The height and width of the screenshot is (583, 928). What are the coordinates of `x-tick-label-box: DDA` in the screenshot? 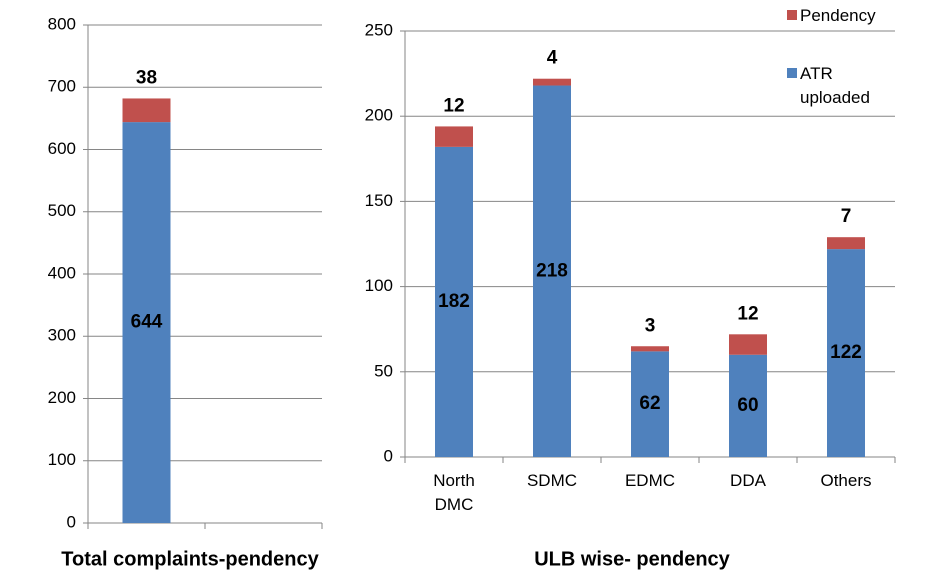 It's located at (748, 480).